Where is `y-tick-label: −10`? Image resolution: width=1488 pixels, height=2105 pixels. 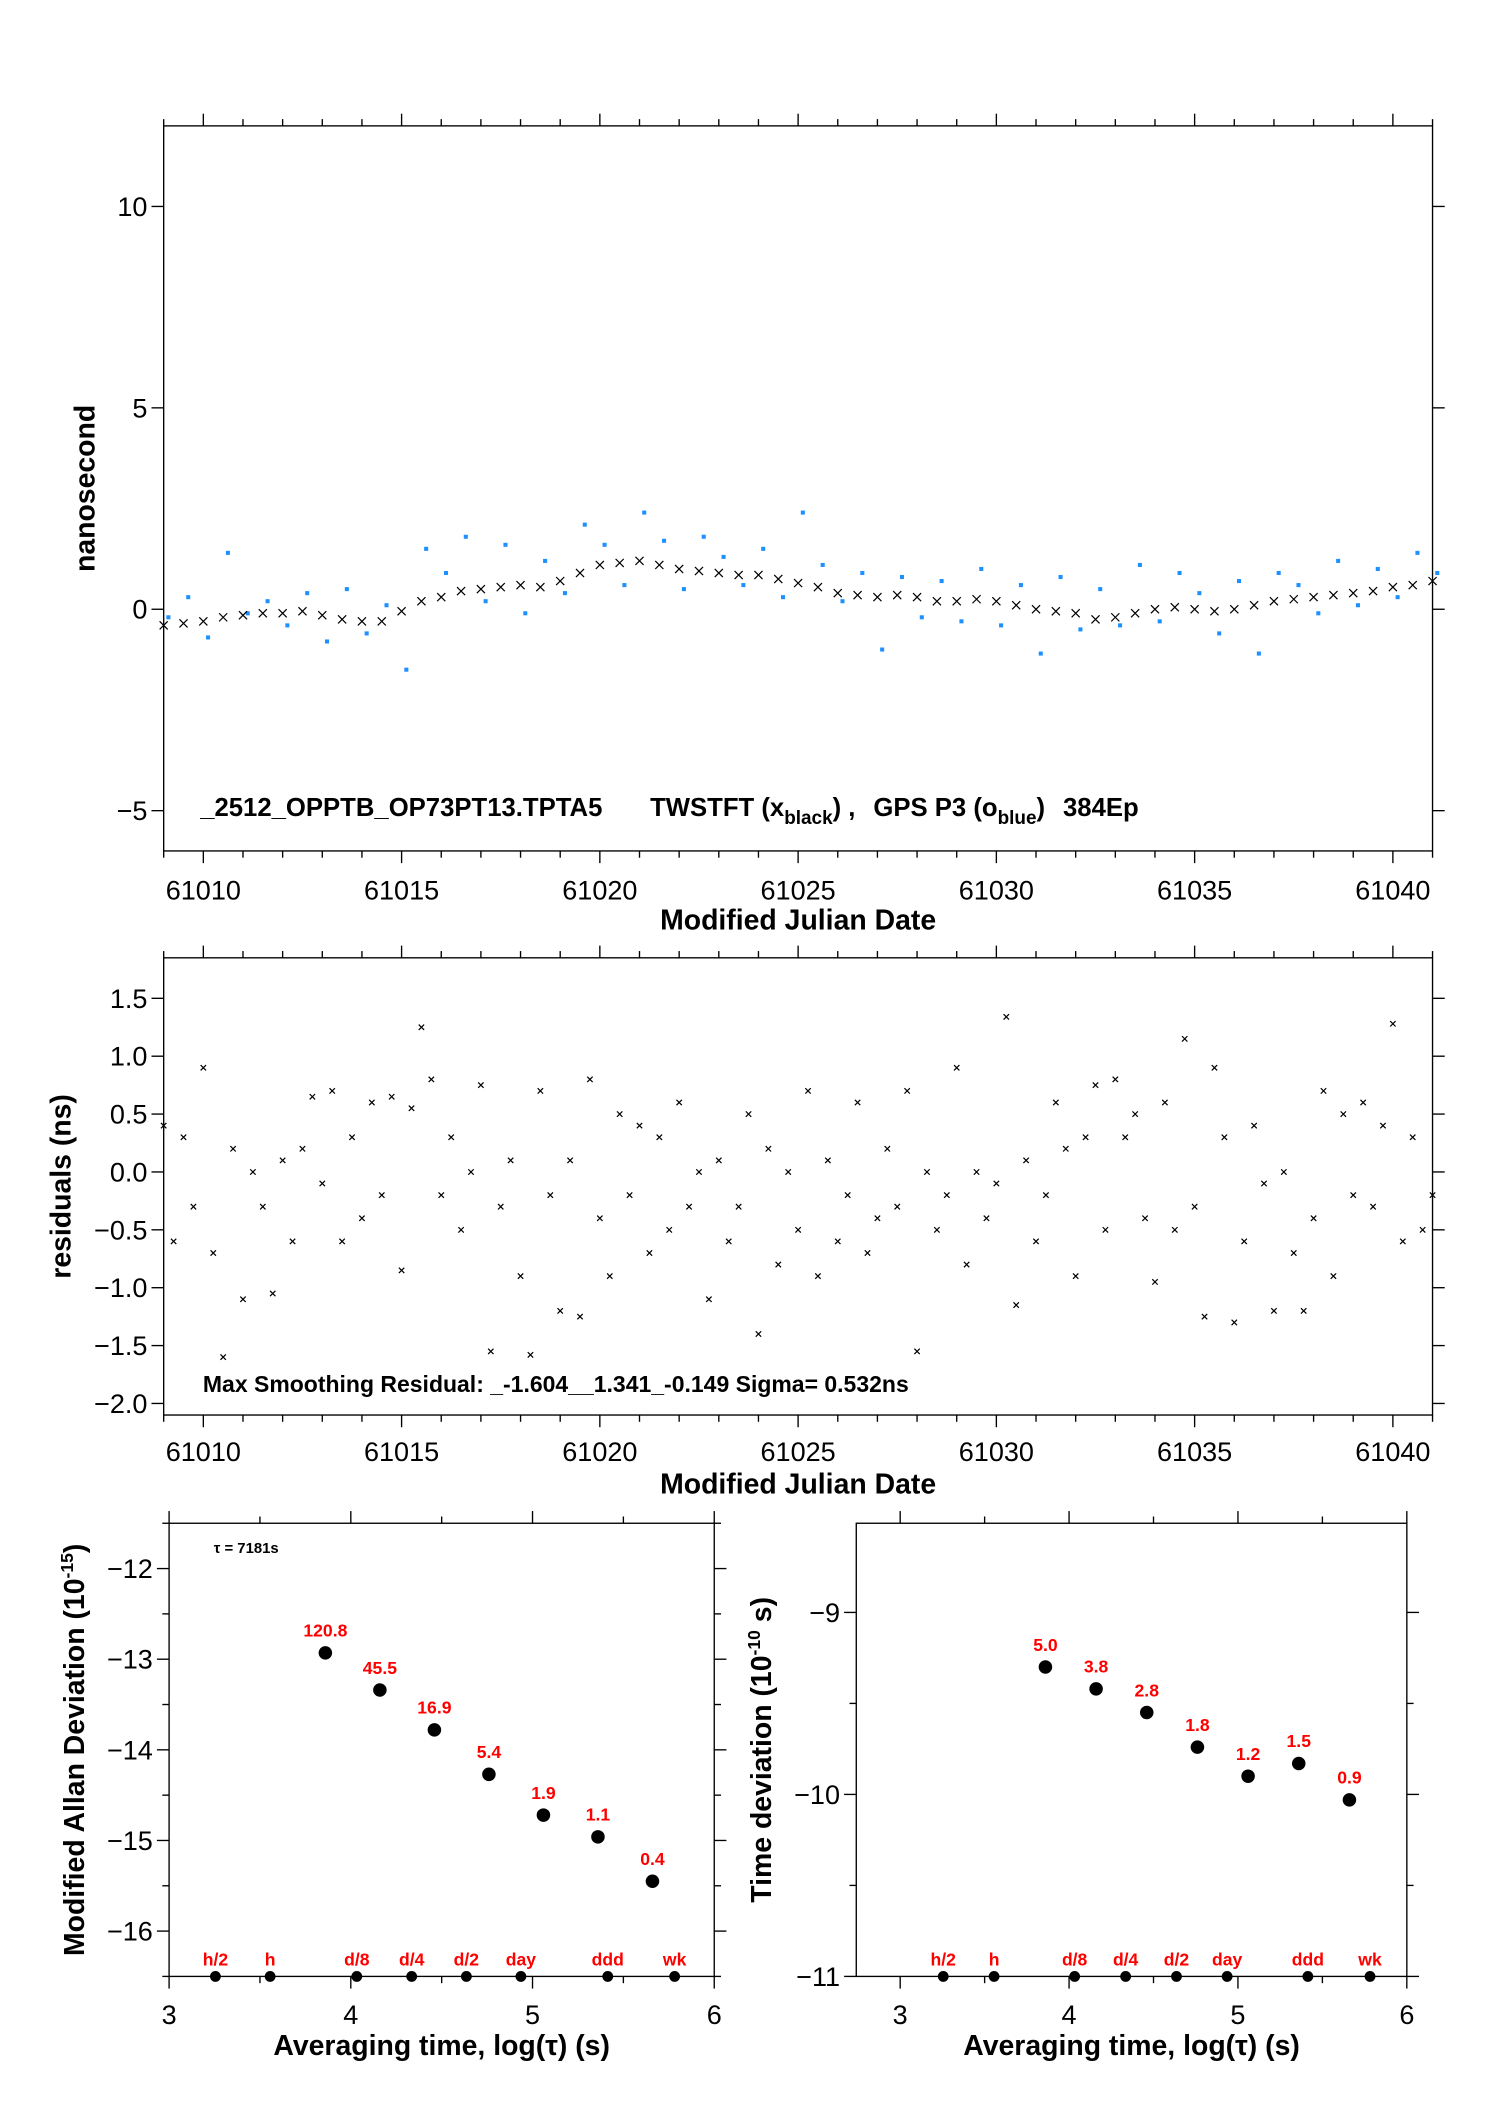
y-tick-label: −10 is located at coordinates (817, 1795).